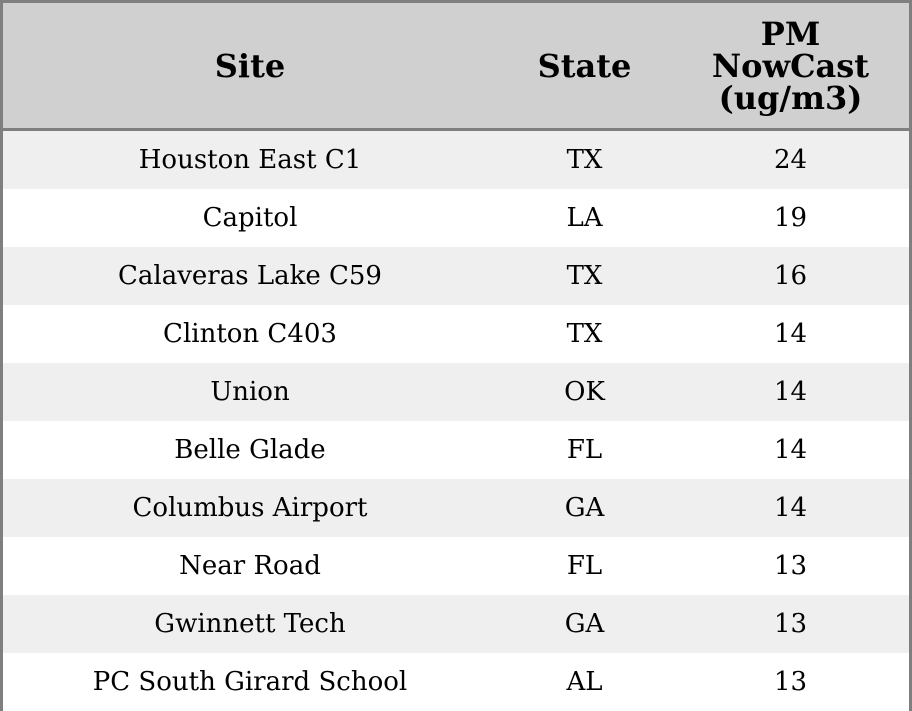 The width and height of the screenshot is (912, 711). What do you see at coordinates (250, 508) in the screenshot?
I see `cell-site: Columbus Airport` at bounding box center [250, 508].